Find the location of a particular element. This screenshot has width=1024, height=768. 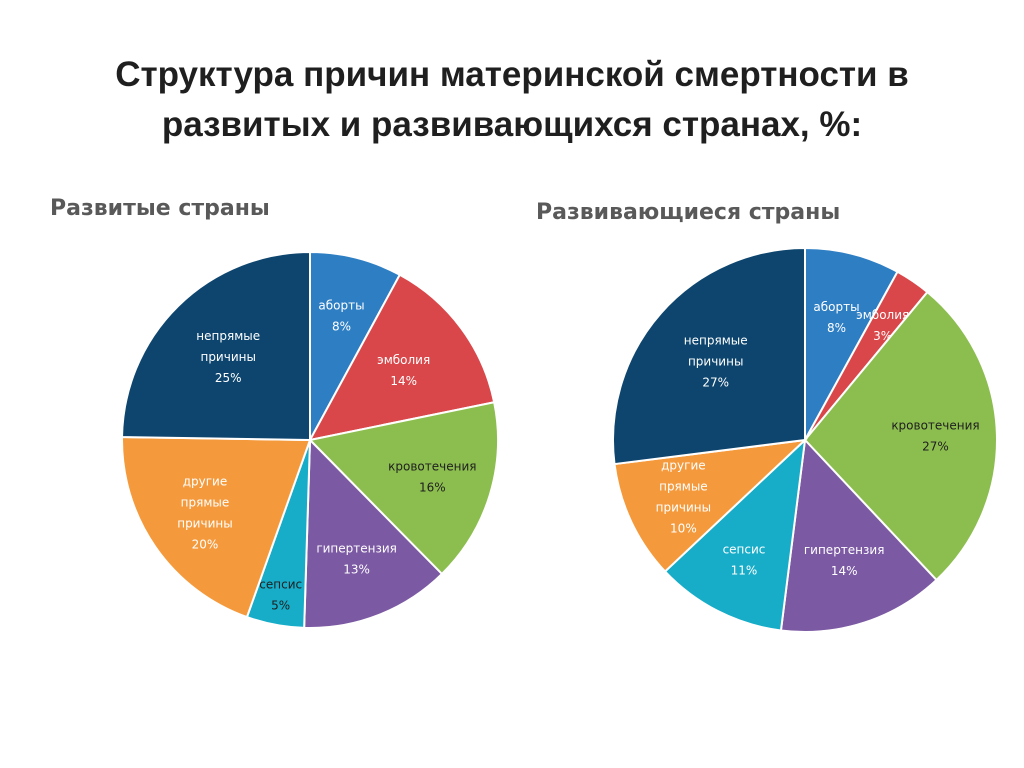

page-title-line-2: развитых и развивающихся странах, %: is located at coordinates (512, 124).